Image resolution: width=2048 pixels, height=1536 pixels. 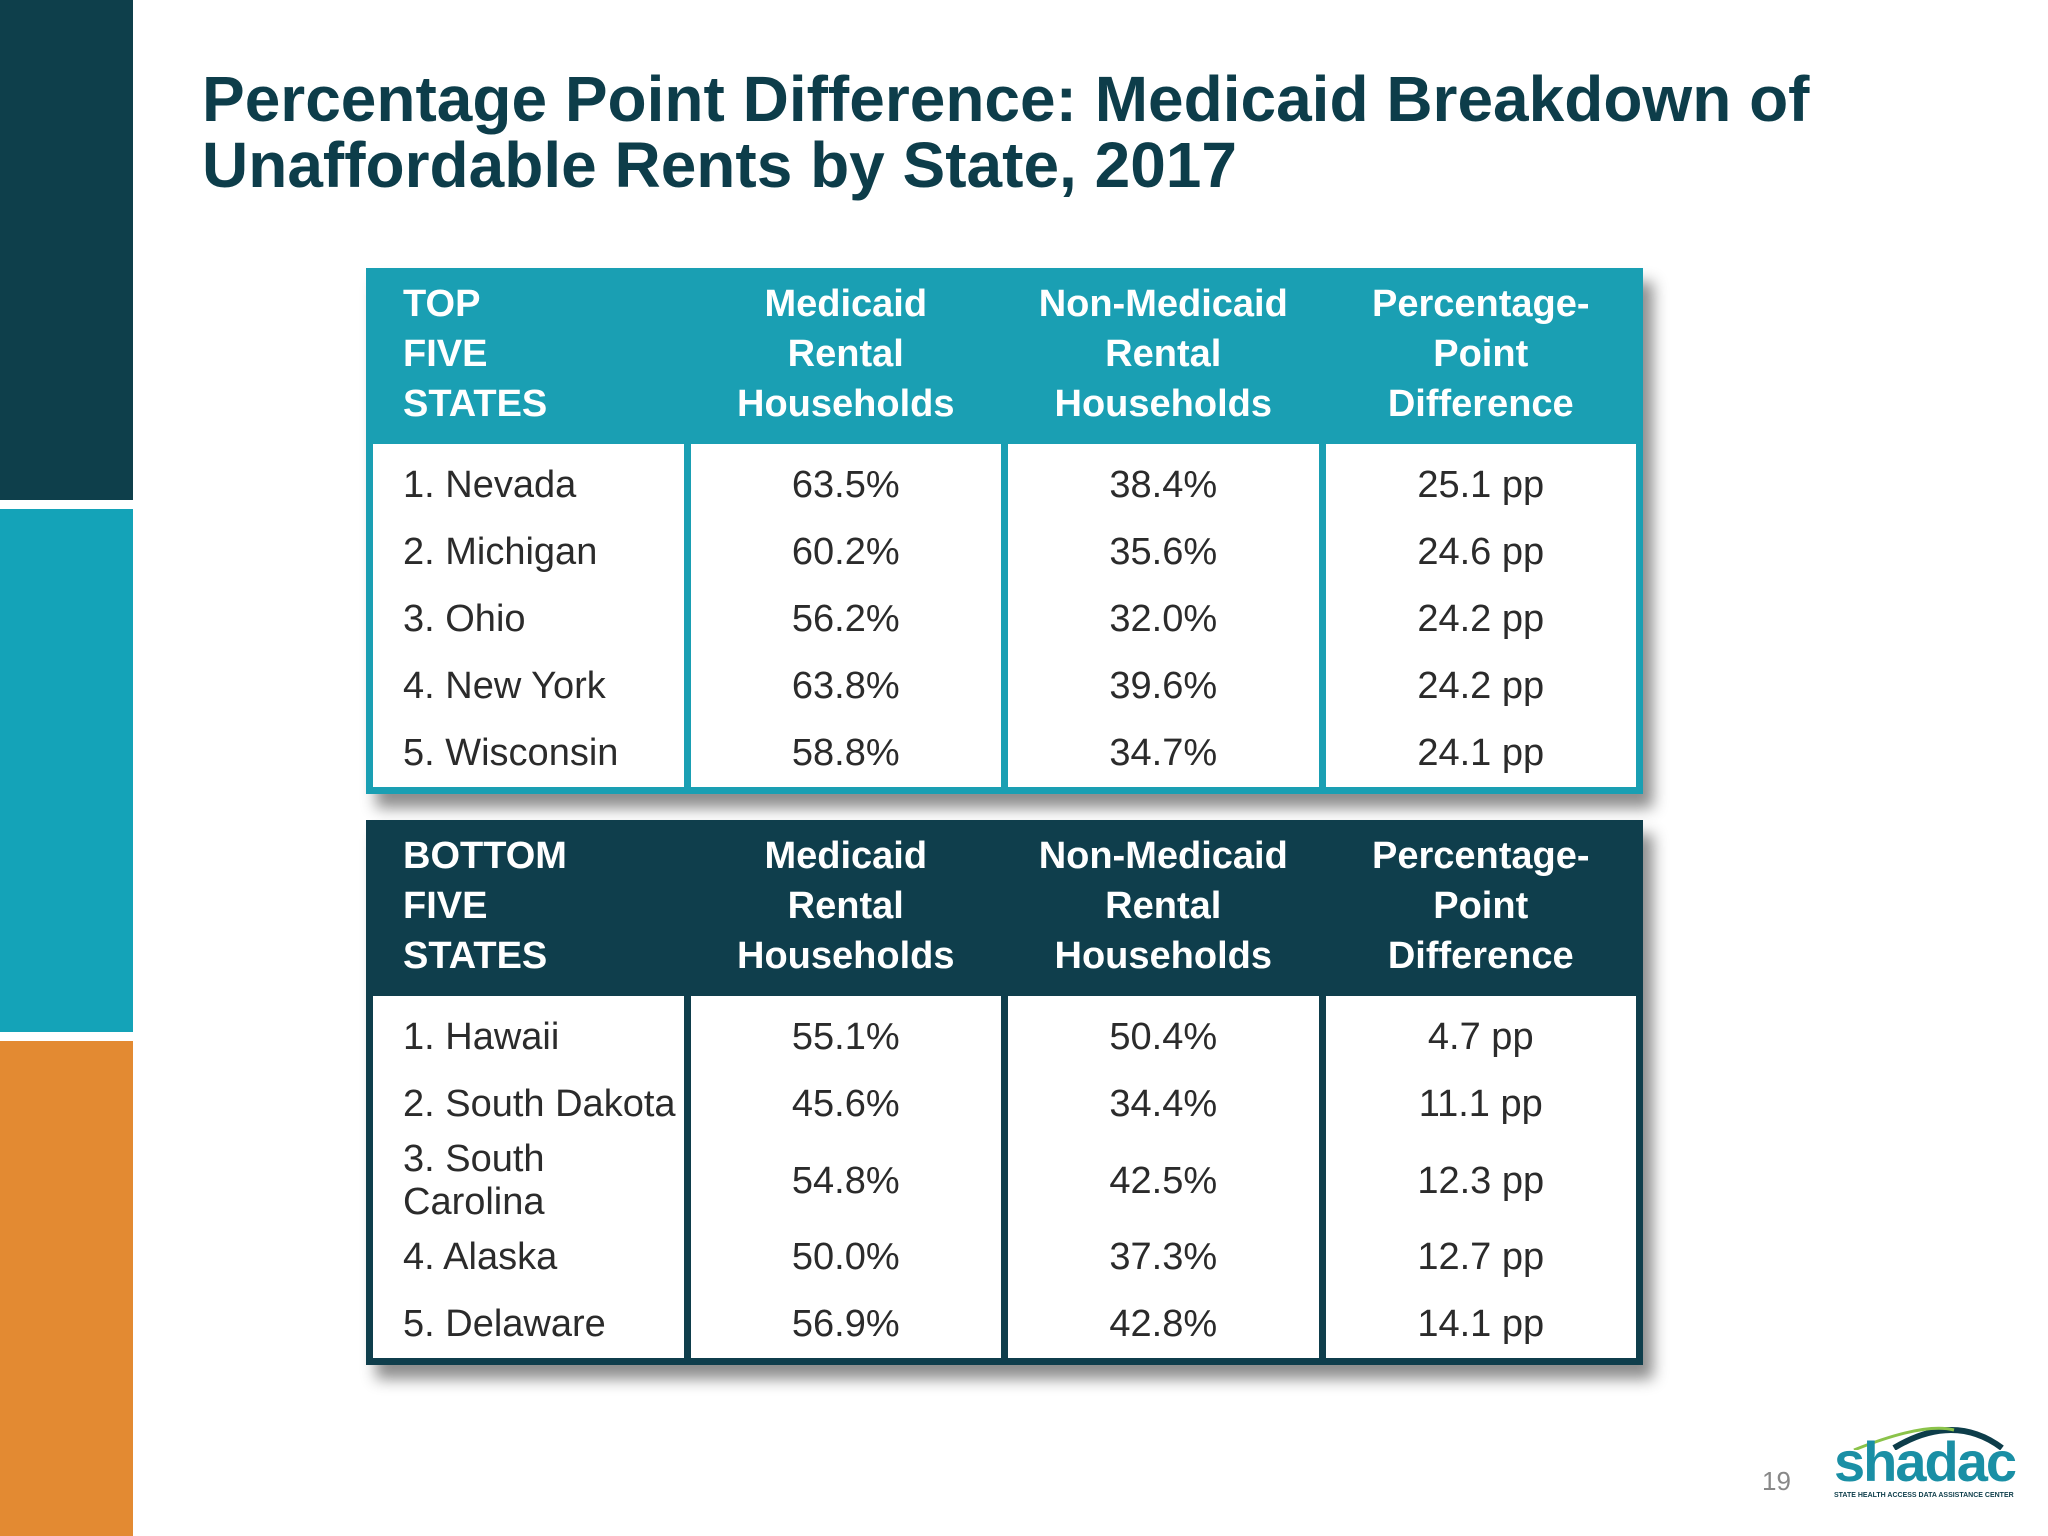 What do you see at coordinates (1004, 1104) in the screenshot?
I see `table-row: 2. South Dakota 45.6% 34.4% 11.1 pp` at bounding box center [1004, 1104].